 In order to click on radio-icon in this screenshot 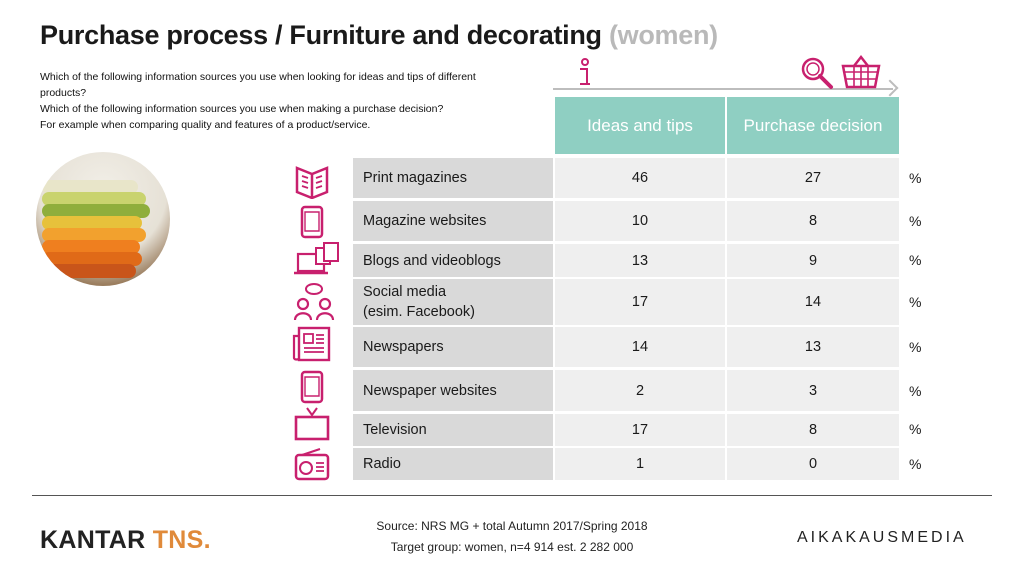, I will do `click(312, 464)`.